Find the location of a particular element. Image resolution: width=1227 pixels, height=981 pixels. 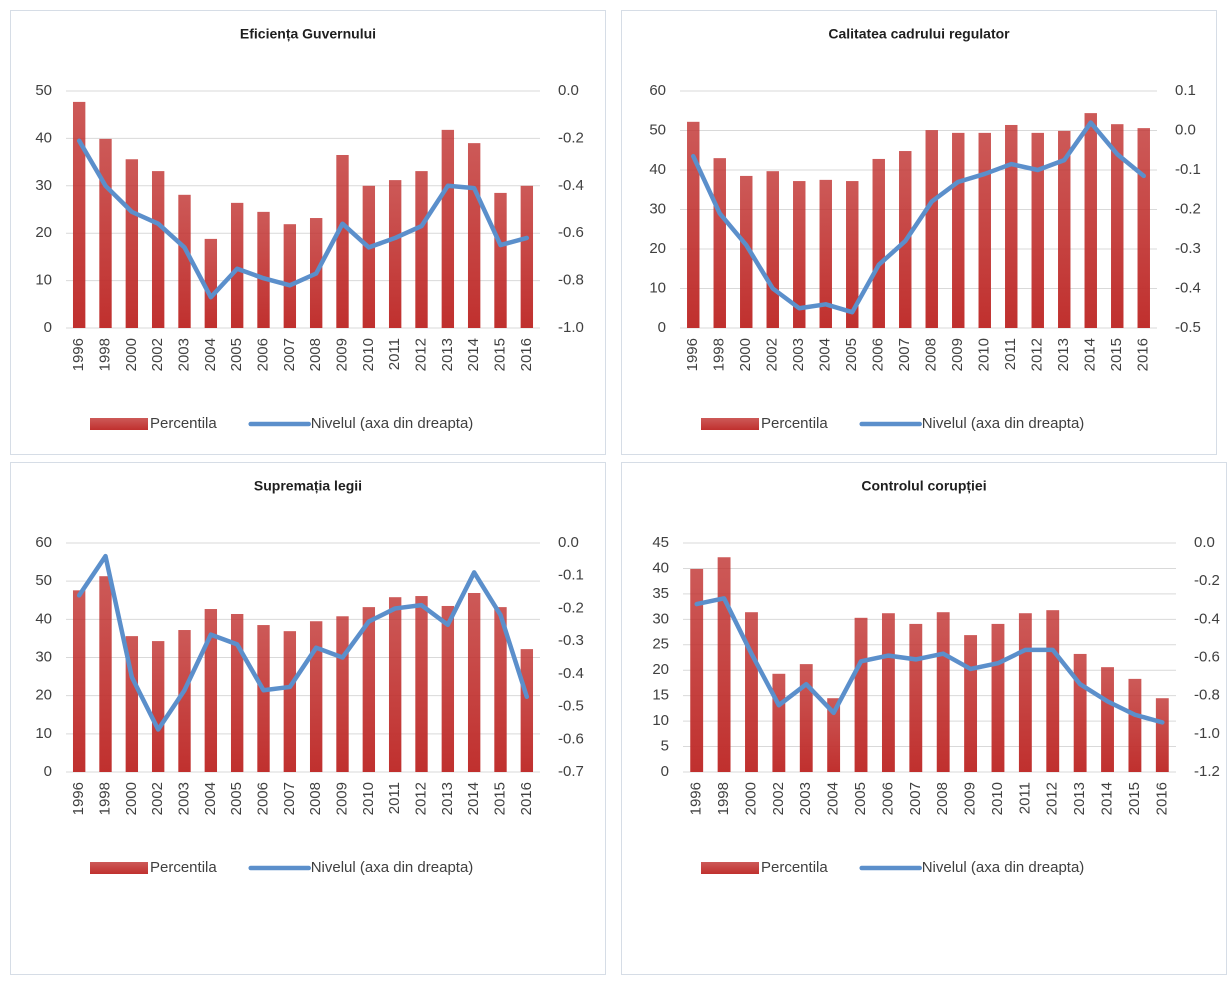

x-tick-label: 2013 is located at coordinates (1079, 798).